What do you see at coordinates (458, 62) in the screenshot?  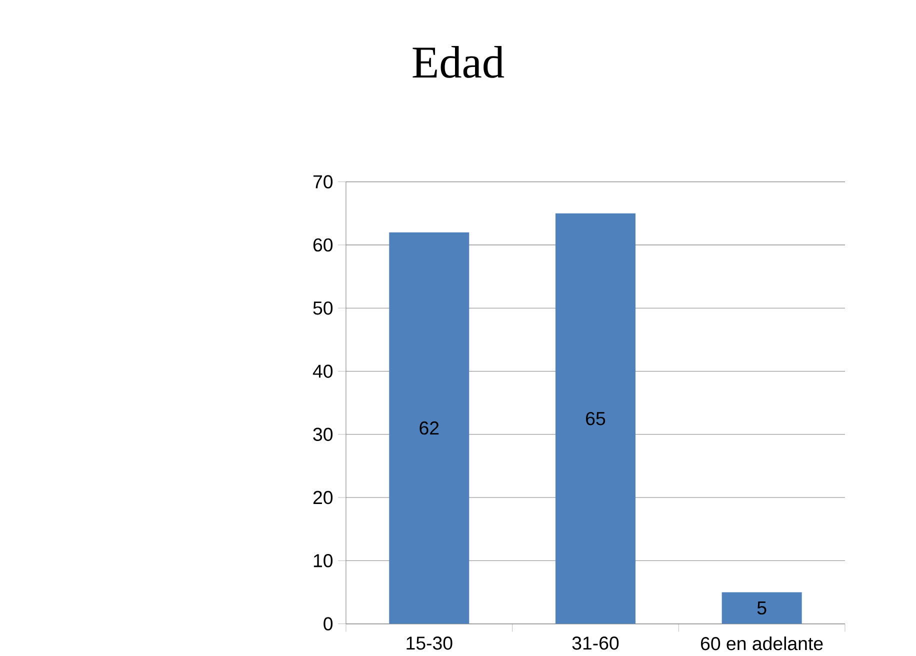 I see `chart-title: Edad` at bounding box center [458, 62].